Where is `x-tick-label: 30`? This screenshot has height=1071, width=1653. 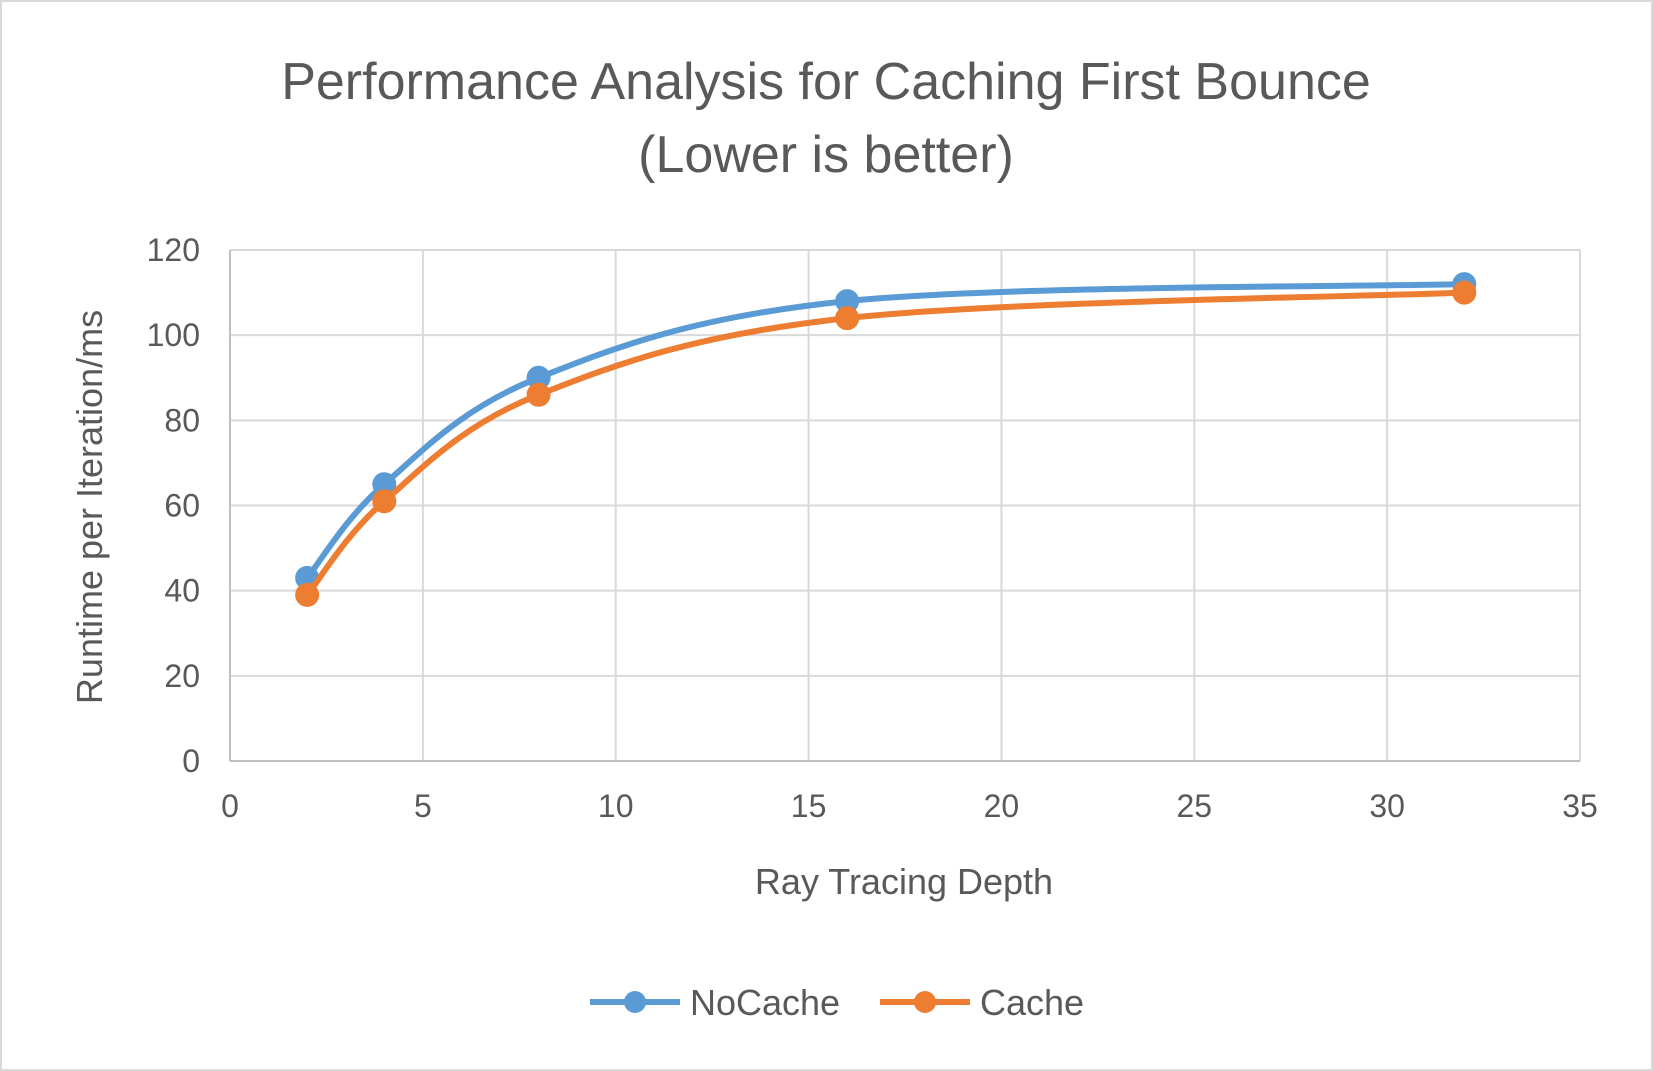
x-tick-label: 30 is located at coordinates (1387, 806).